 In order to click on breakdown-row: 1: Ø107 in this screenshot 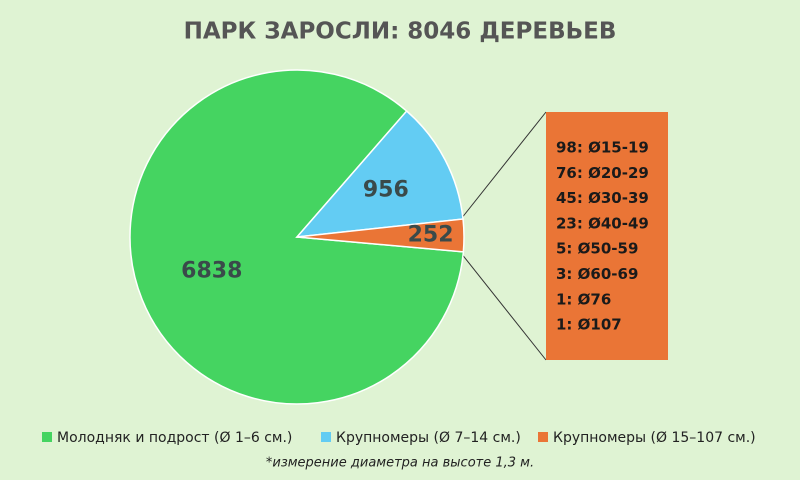, I will do `click(589, 325)`.